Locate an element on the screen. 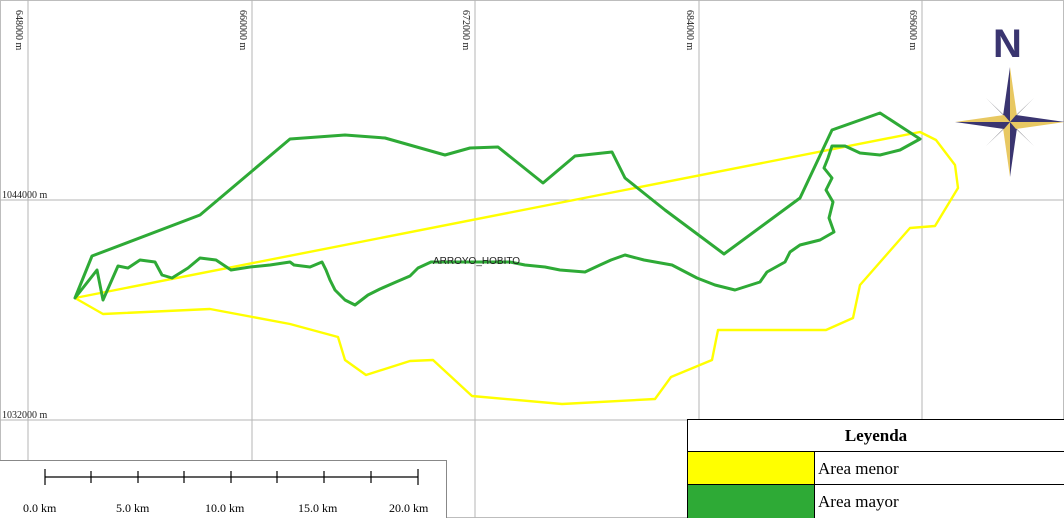 The height and width of the screenshot is (518, 1064). legend-swatch-area-menor is located at coordinates (751, 468).